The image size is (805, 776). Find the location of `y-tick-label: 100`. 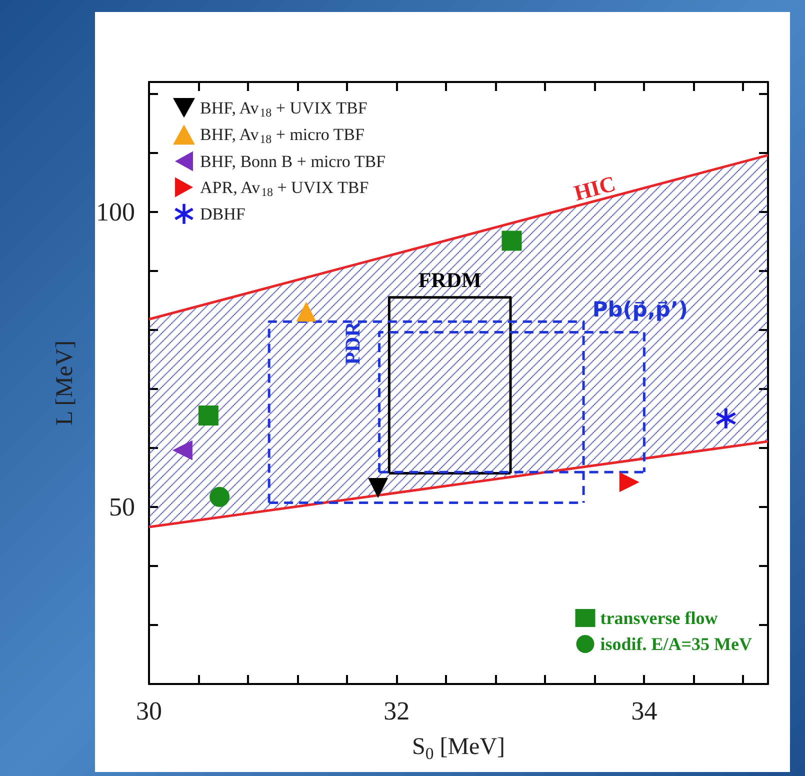

y-tick-label: 100 is located at coordinates (115, 211).